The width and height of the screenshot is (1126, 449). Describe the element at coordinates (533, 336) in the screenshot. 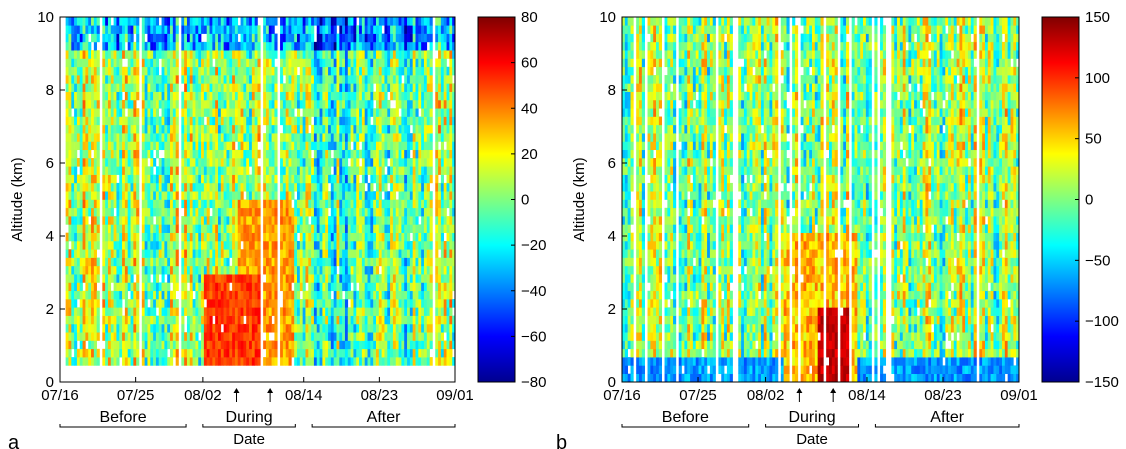

I see `colorbar-tick-label: −60` at that location.